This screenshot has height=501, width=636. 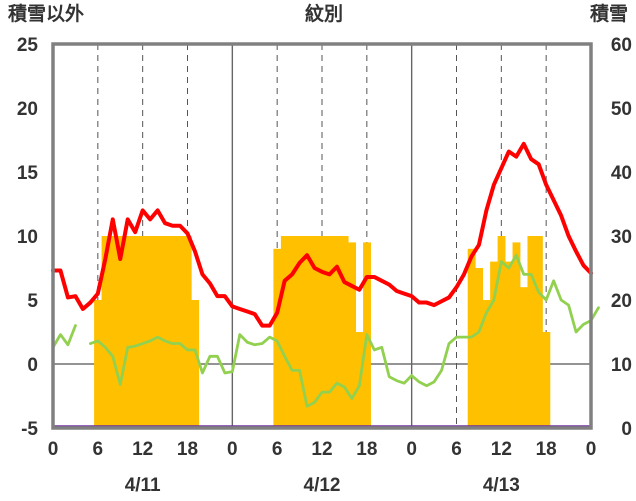 I want to click on chart-title: 紋別, so click(x=324, y=13).